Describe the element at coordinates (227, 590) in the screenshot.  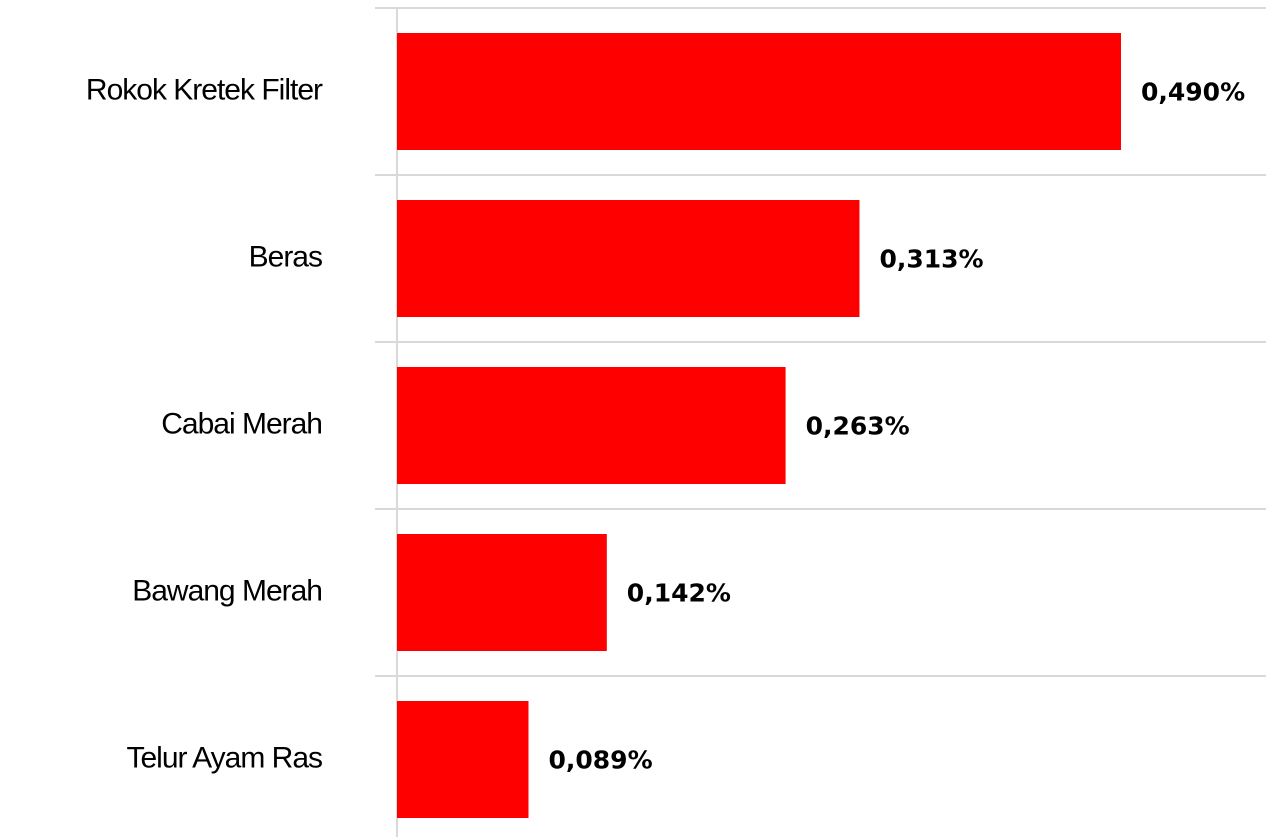
I see `category-label: Bawang Merah` at that location.